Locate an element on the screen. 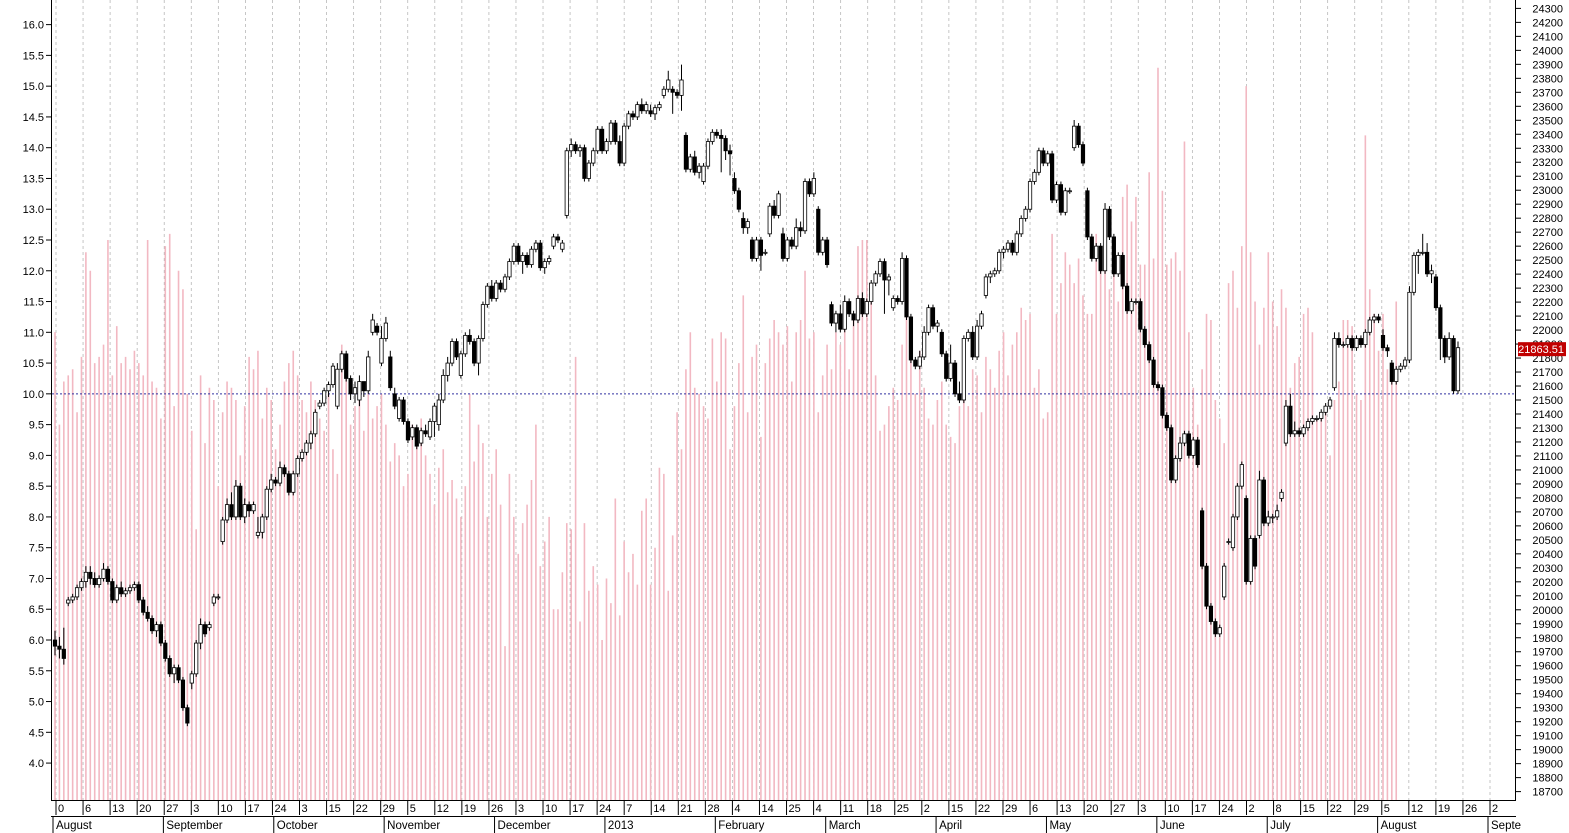 Image resolution: width=1569 pixels, height=833 pixels. x-tick-label: 19 is located at coordinates (1444, 809).